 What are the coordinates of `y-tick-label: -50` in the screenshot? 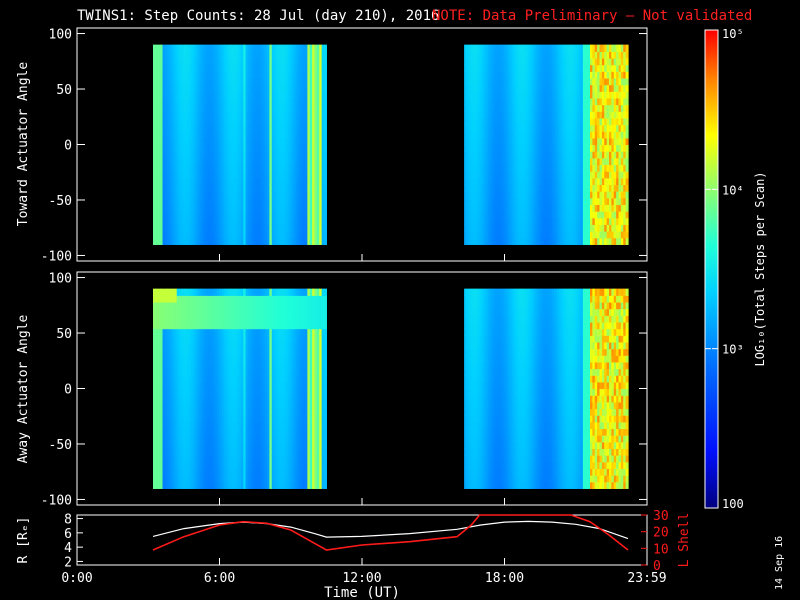 It's located at (60, 201).